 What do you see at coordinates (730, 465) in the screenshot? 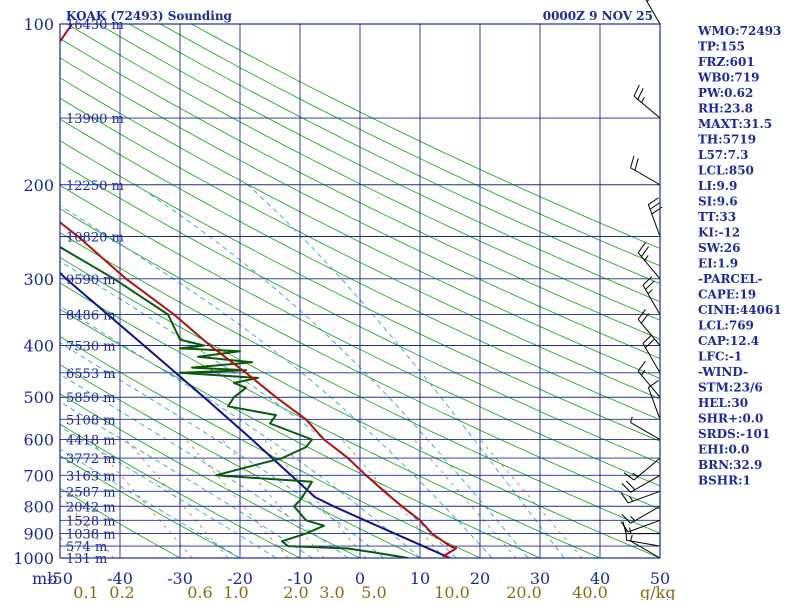
I see `index-value: BRN:32.9` at bounding box center [730, 465].